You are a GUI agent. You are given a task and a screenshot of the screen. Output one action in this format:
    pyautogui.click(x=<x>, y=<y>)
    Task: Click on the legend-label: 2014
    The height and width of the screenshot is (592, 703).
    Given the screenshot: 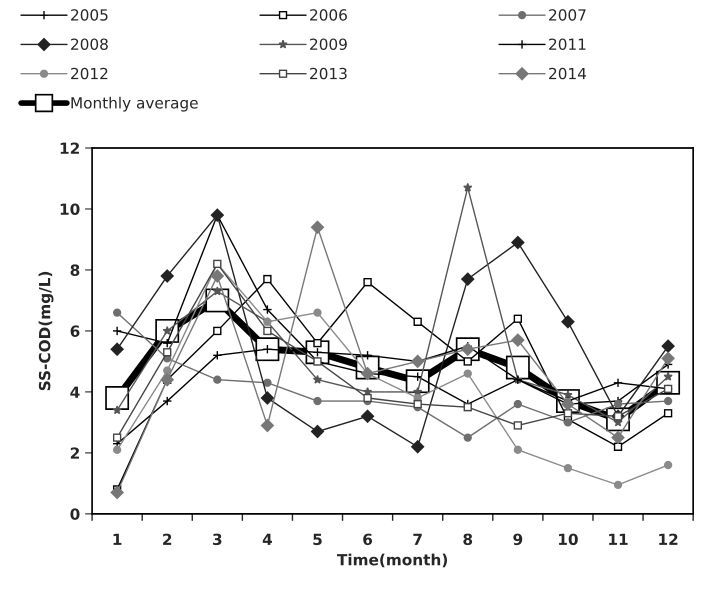 What is the action you would take?
    pyautogui.click(x=567, y=74)
    